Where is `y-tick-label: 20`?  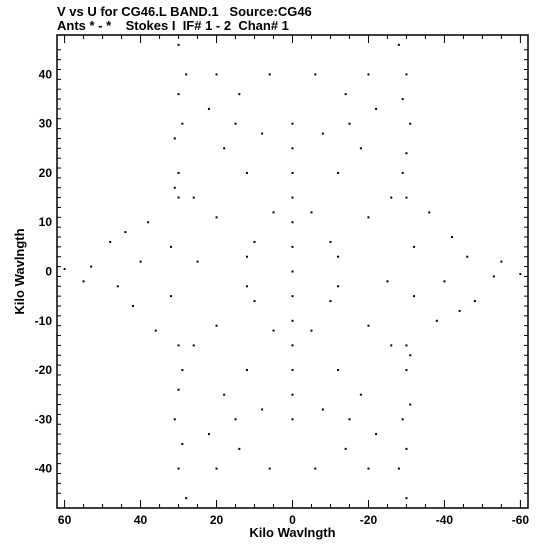 y-tick-label: 20 is located at coordinates (46, 173).